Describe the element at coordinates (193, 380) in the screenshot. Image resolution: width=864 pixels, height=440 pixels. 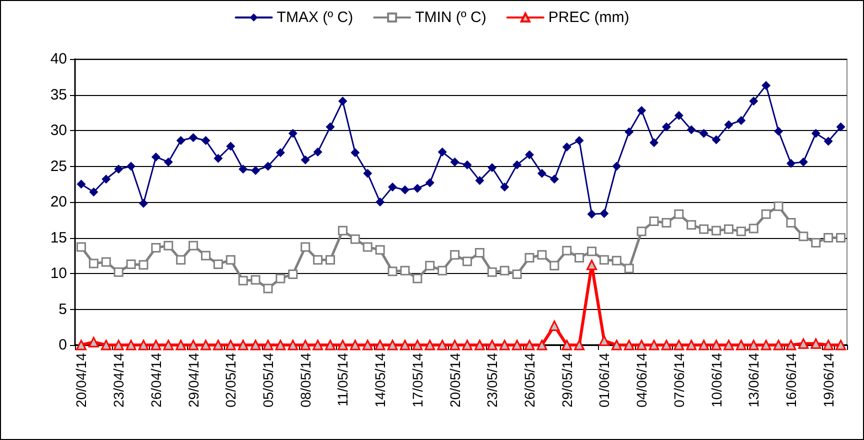
I see `x-tick-label: 29/04/14` at that location.